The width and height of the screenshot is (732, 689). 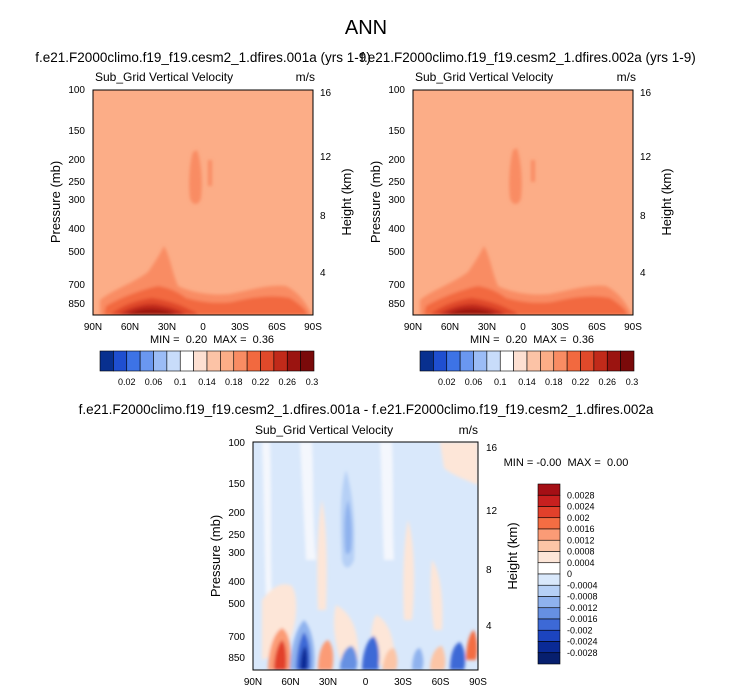 What do you see at coordinates (212, 340) in the screenshot?
I see `panel-a-min-max: MIN = 0.20 MAX = 0.36` at bounding box center [212, 340].